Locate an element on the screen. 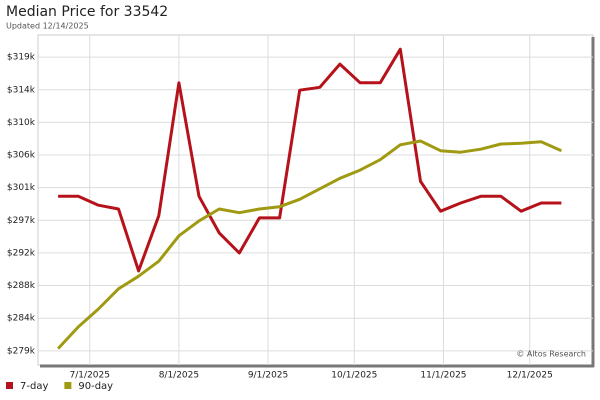 The height and width of the screenshot is (400, 600). watermark: © Altos Research is located at coordinates (551, 354).